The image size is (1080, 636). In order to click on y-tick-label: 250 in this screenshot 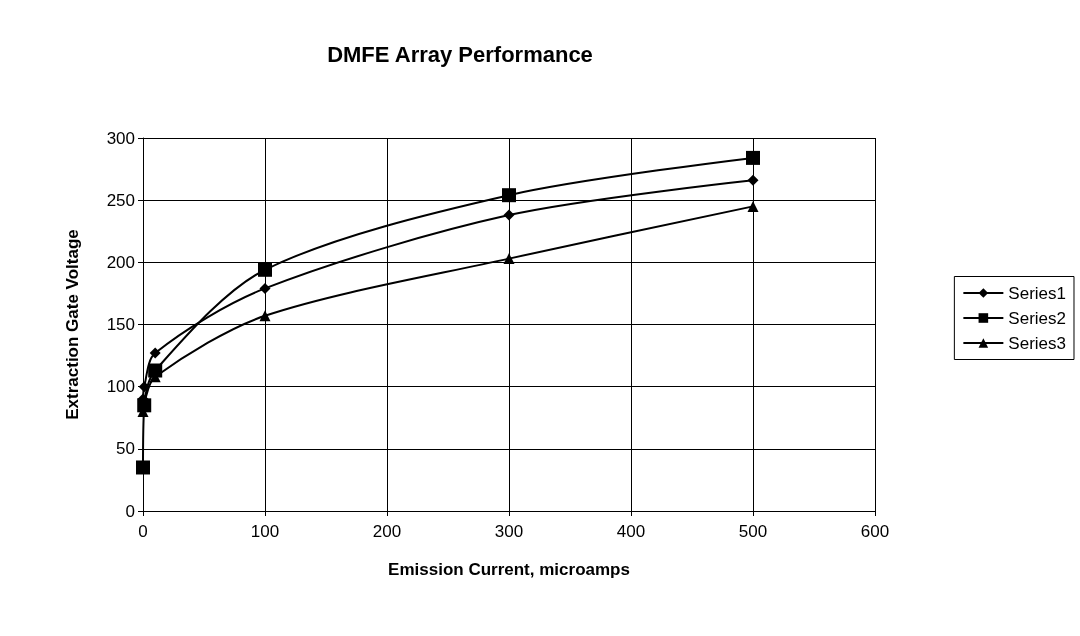, I will do `click(120, 200)`.